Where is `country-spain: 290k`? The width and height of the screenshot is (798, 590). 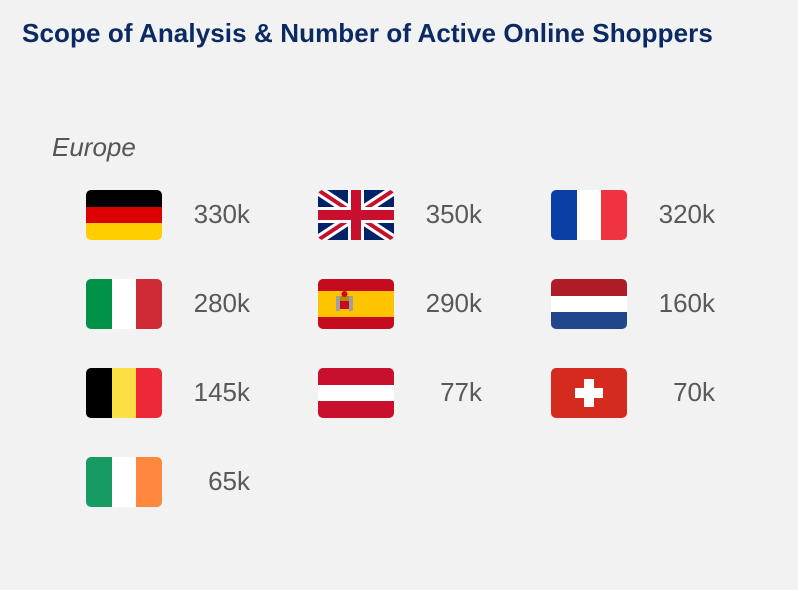 country-spain: 290k is located at coordinates (418, 305).